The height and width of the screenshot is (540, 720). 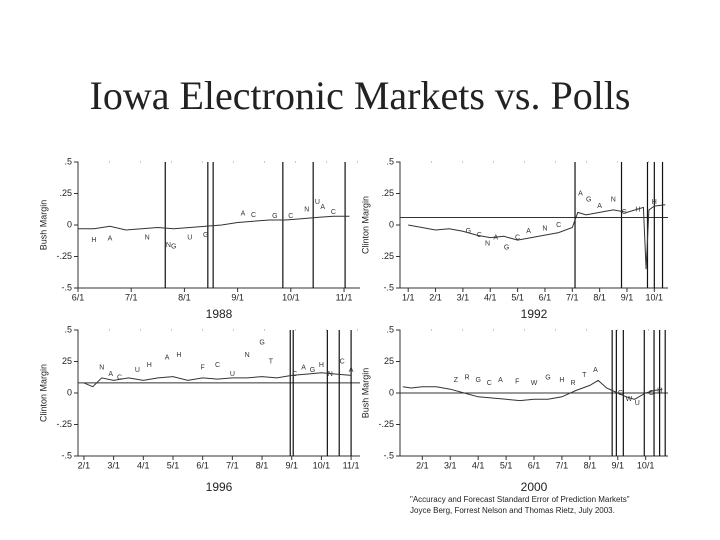 I want to click on x-tick-label: 2/1, so click(x=422, y=465).